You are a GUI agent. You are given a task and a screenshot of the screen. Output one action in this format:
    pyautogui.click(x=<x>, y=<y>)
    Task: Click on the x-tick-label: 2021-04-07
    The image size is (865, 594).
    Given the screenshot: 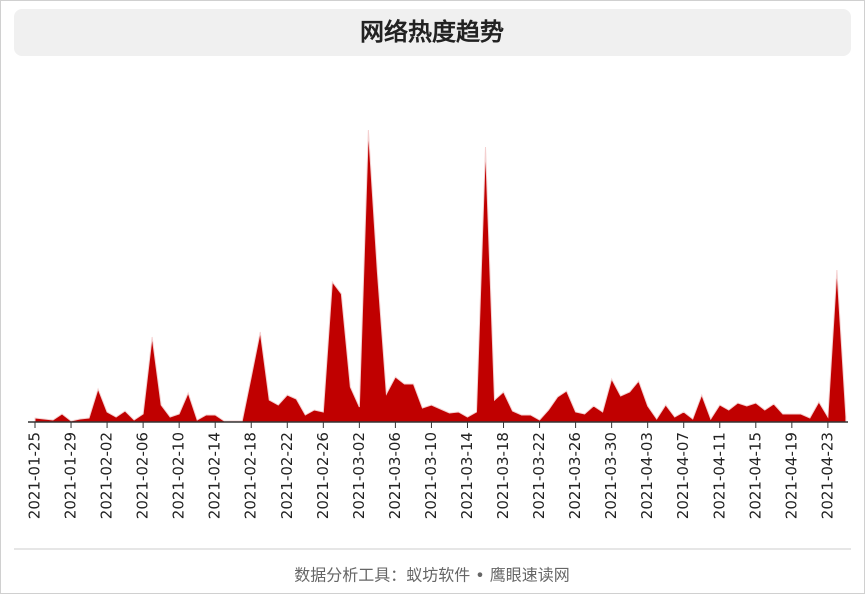 What is the action you would take?
    pyautogui.click(x=683, y=475)
    